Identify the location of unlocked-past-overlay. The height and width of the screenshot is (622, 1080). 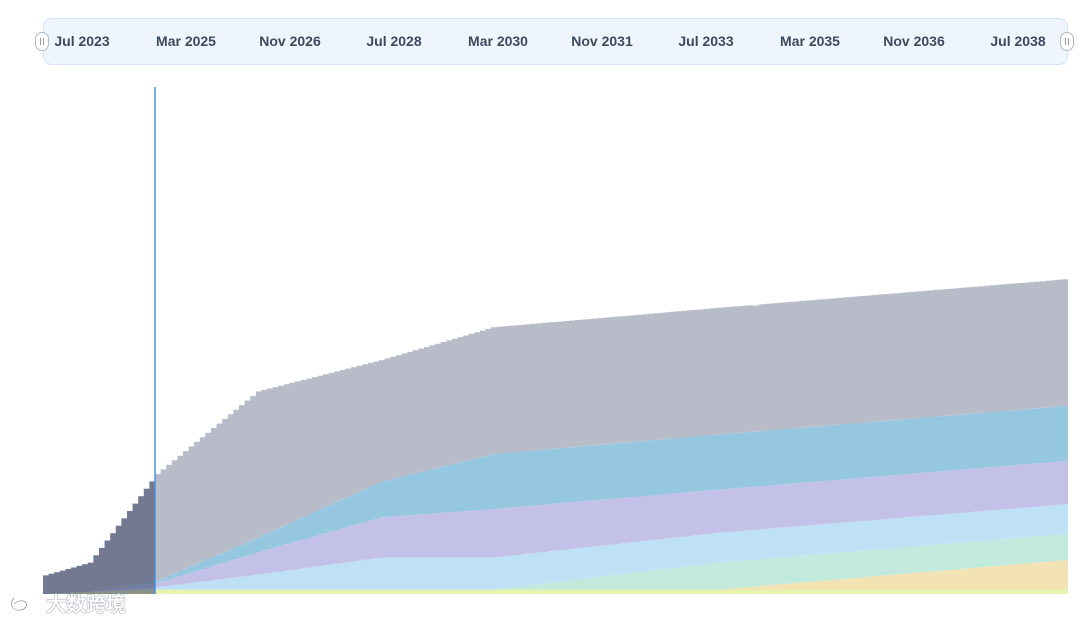
(99, 534).